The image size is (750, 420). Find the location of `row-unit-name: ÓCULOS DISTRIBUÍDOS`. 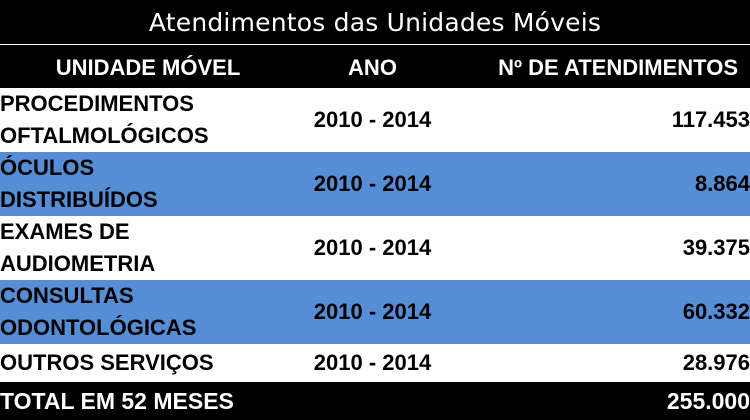

row-unit-name: ÓCULOS DISTRIBUÍDOS is located at coordinates (145, 184).